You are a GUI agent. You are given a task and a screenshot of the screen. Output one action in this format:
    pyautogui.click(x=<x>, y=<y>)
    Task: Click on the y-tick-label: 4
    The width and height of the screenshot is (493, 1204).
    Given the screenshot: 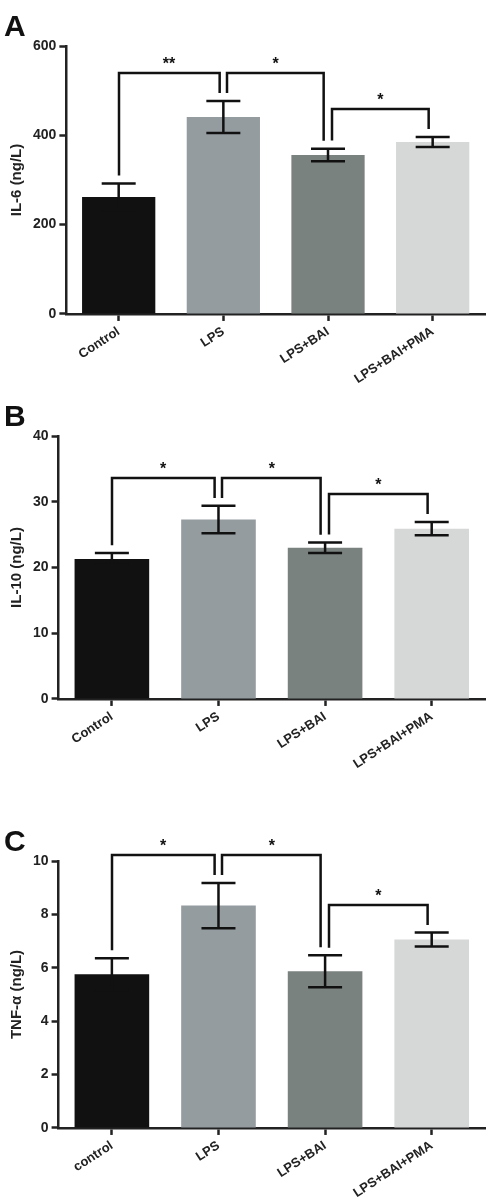 What is the action you would take?
    pyautogui.click(x=44, y=1020)
    